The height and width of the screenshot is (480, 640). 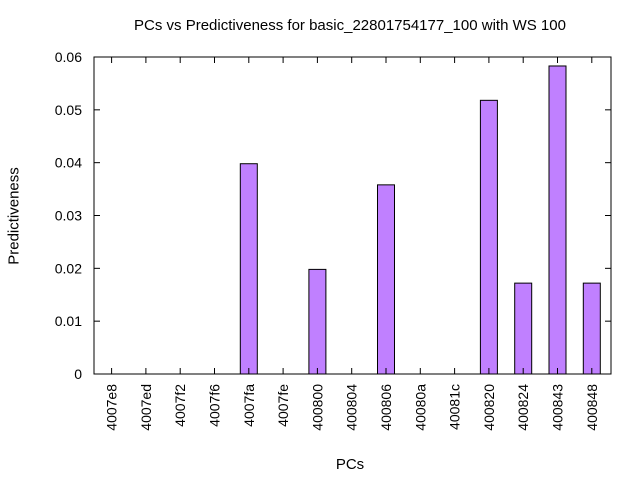 What do you see at coordinates (350, 464) in the screenshot?
I see `x-axis-label: PCs` at bounding box center [350, 464].